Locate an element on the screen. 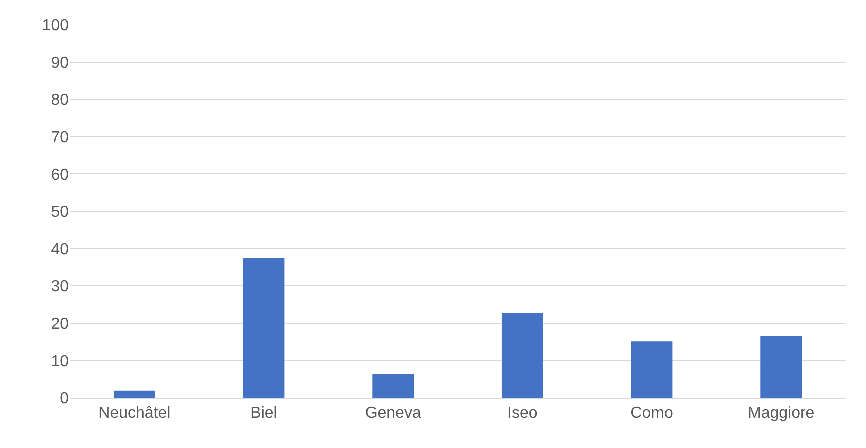 Image resolution: width=866 pixels, height=448 pixels. x-tick-label: Neuchâtel is located at coordinates (134, 413).